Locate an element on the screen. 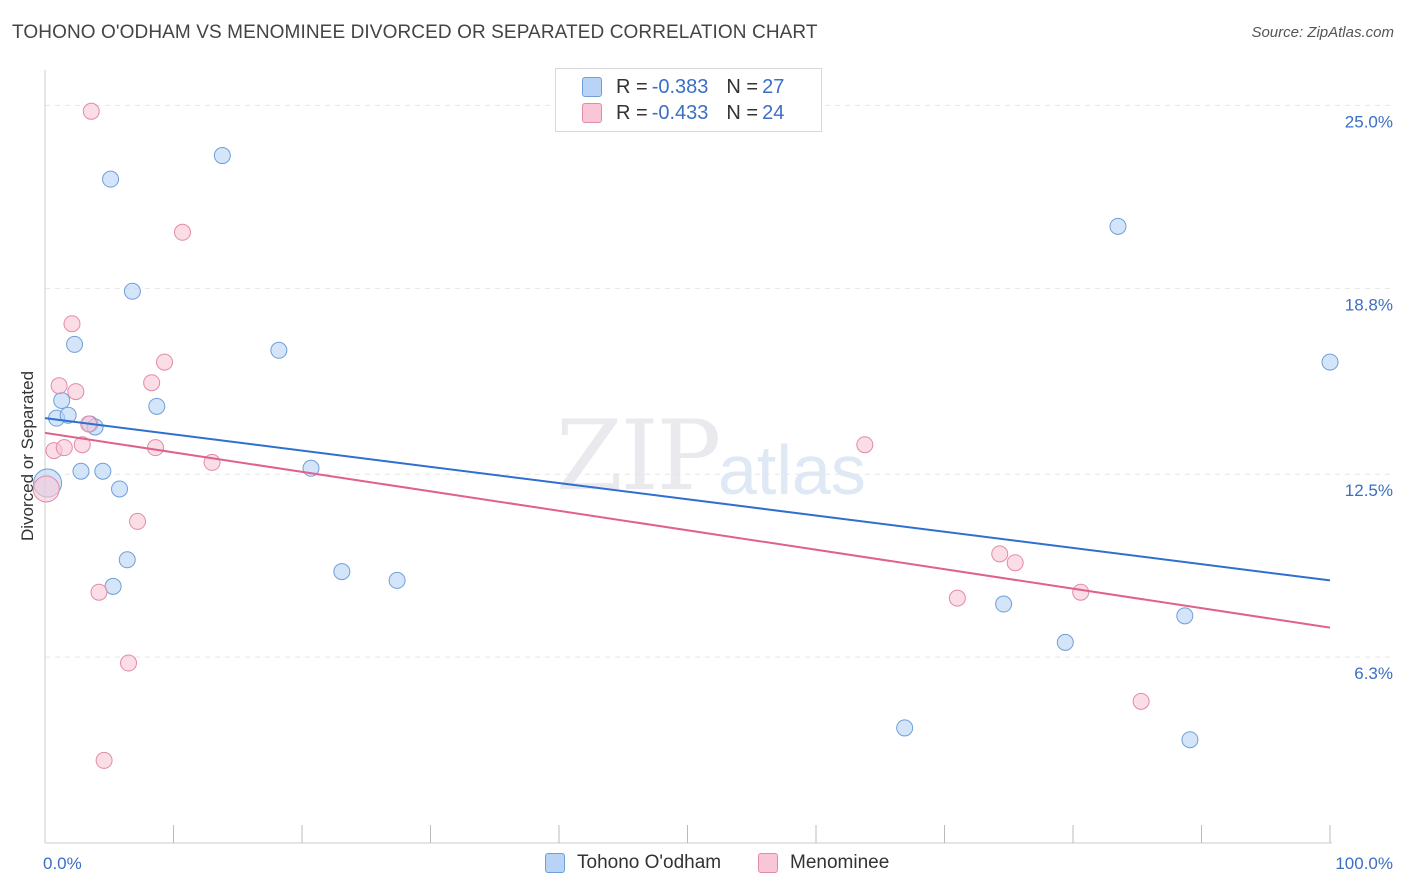 This screenshot has width=1406, height=892. y-tick-label: 12.5% is located at coordinates (1369, 490).